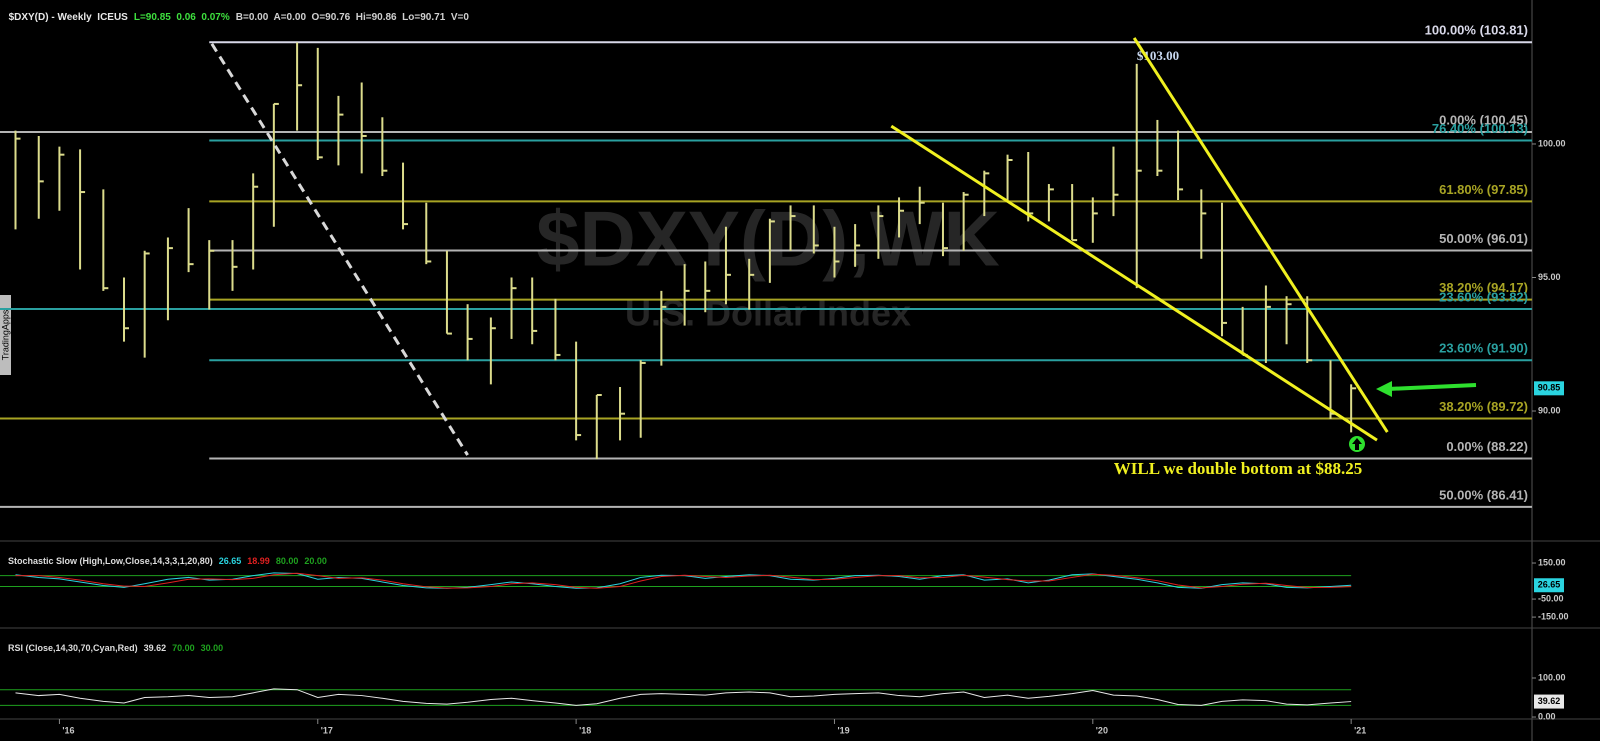 The image size is (1600, 741). What do you see at coordinates (212, 648) in the screenshot?
I see `level-label: 30.00` at bounding box center [212, 648].